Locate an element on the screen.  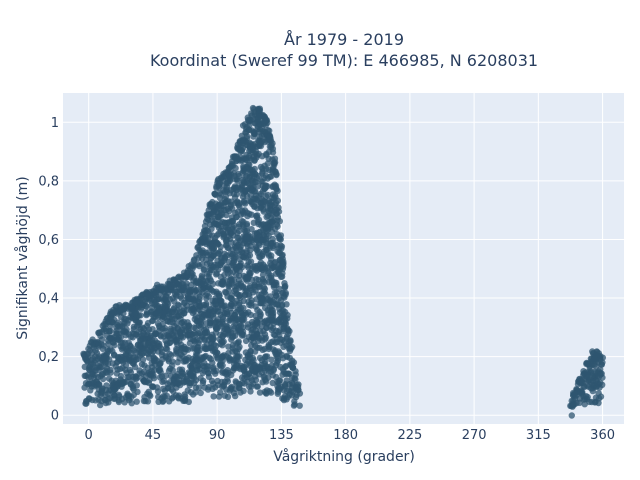
x-tick-label: 225 is located at coordinates (409, 435).